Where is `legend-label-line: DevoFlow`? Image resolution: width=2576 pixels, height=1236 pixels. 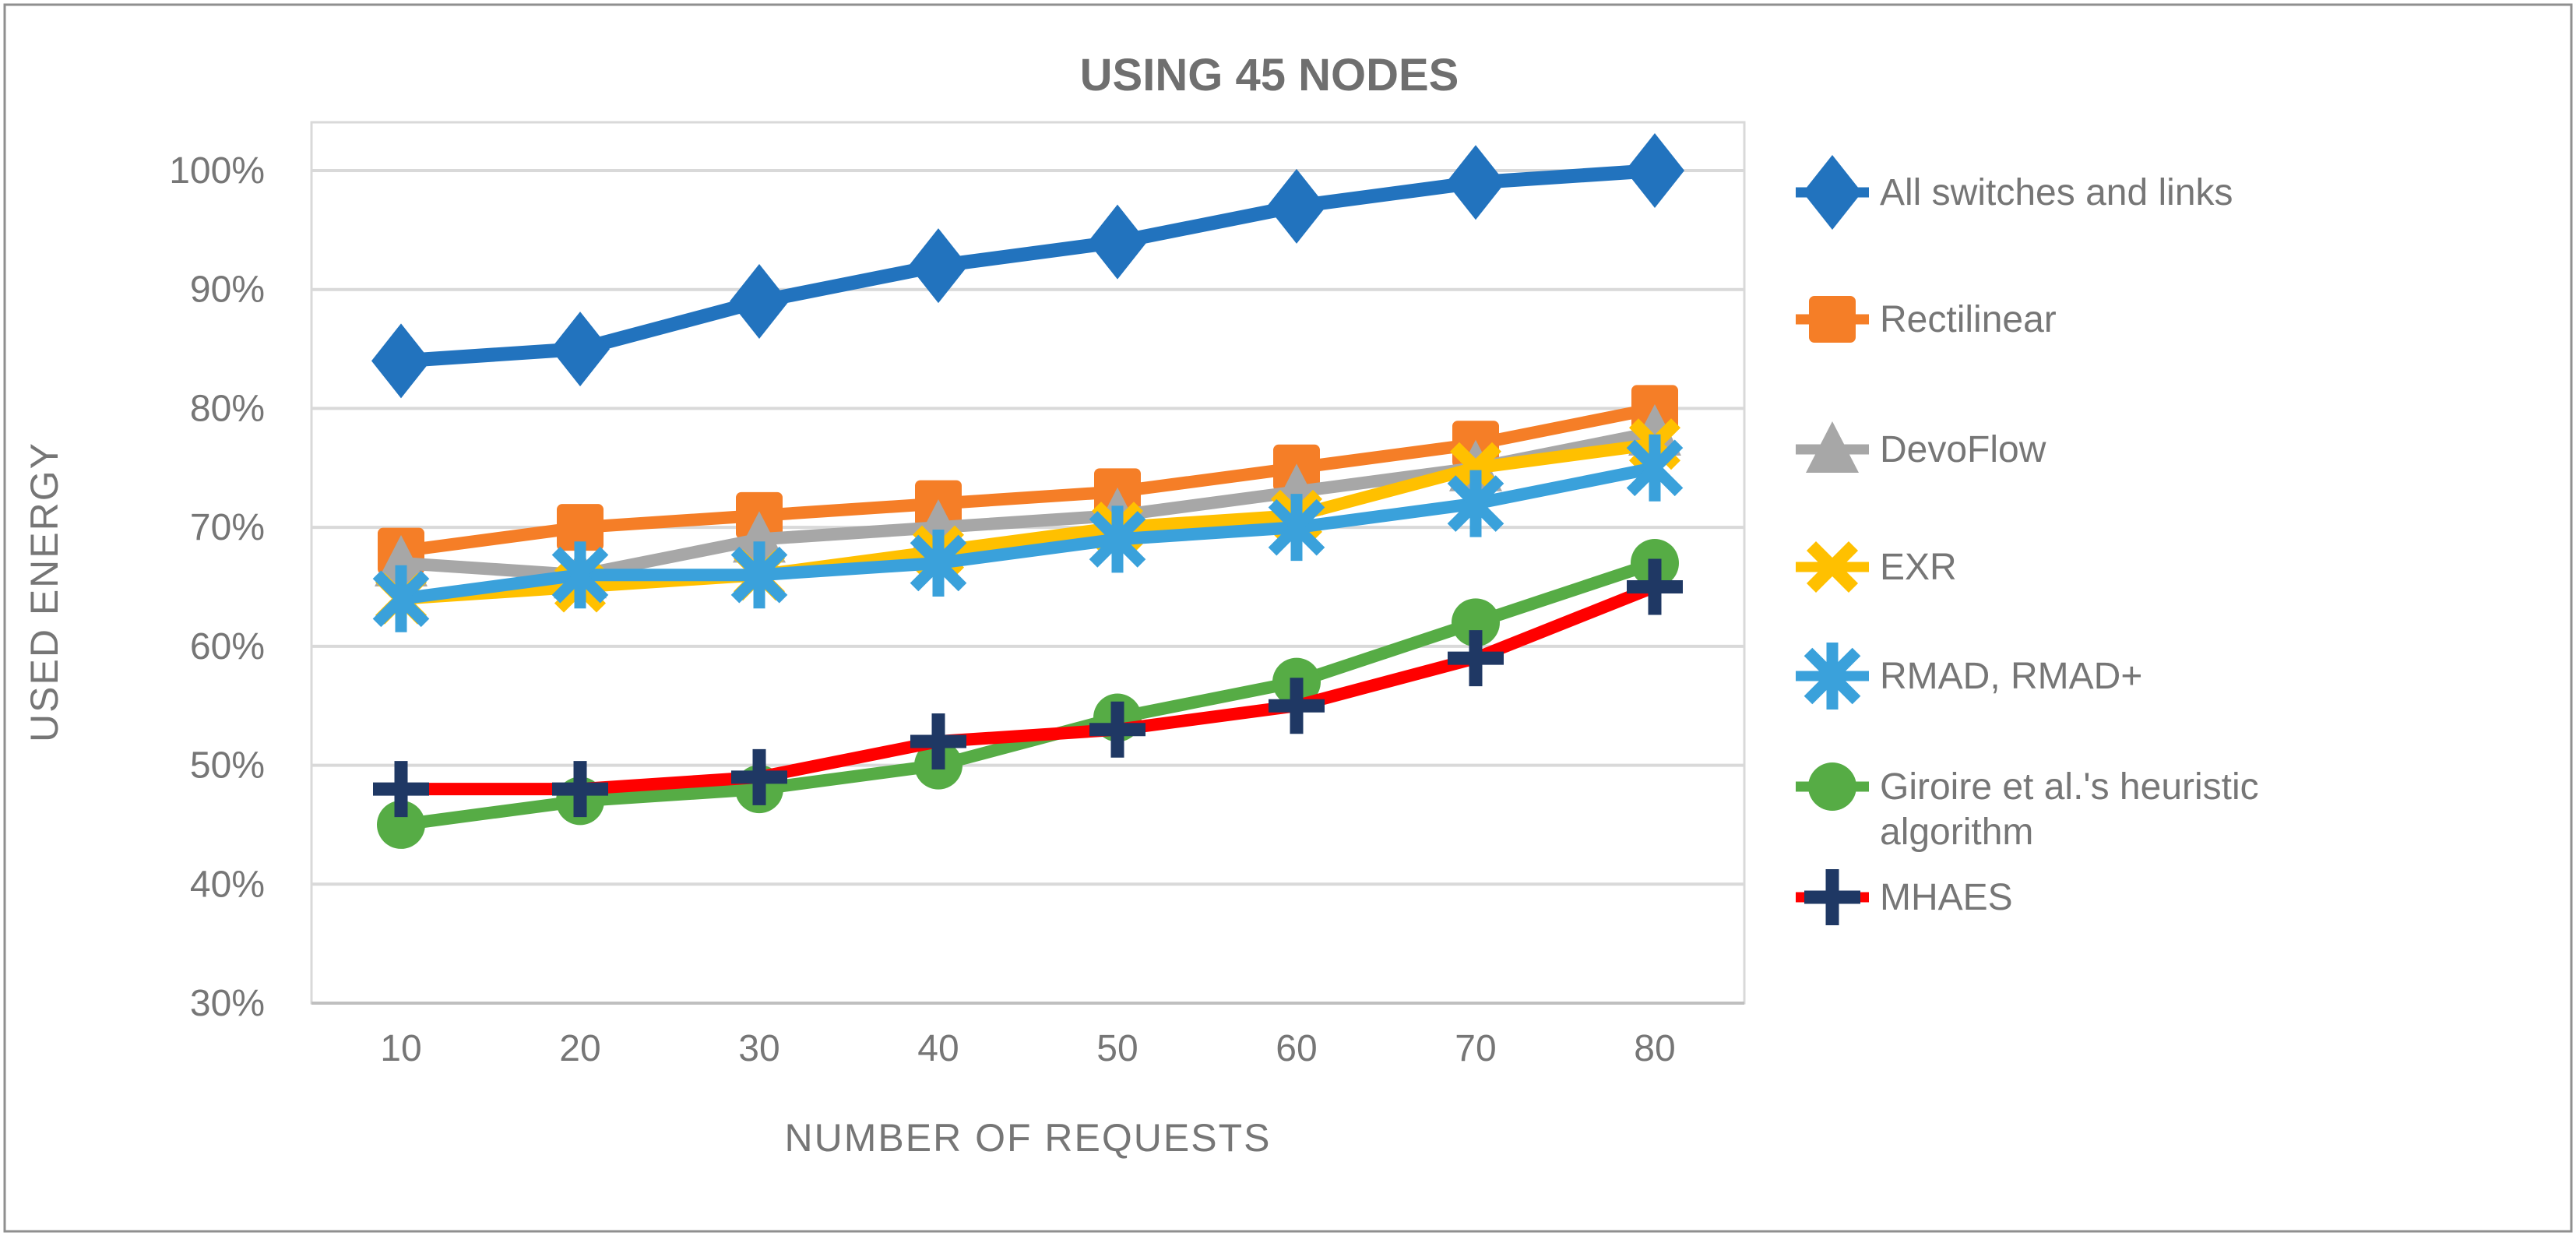 legend-label-line: DevoFlow is located at coordinates (1963, 450).